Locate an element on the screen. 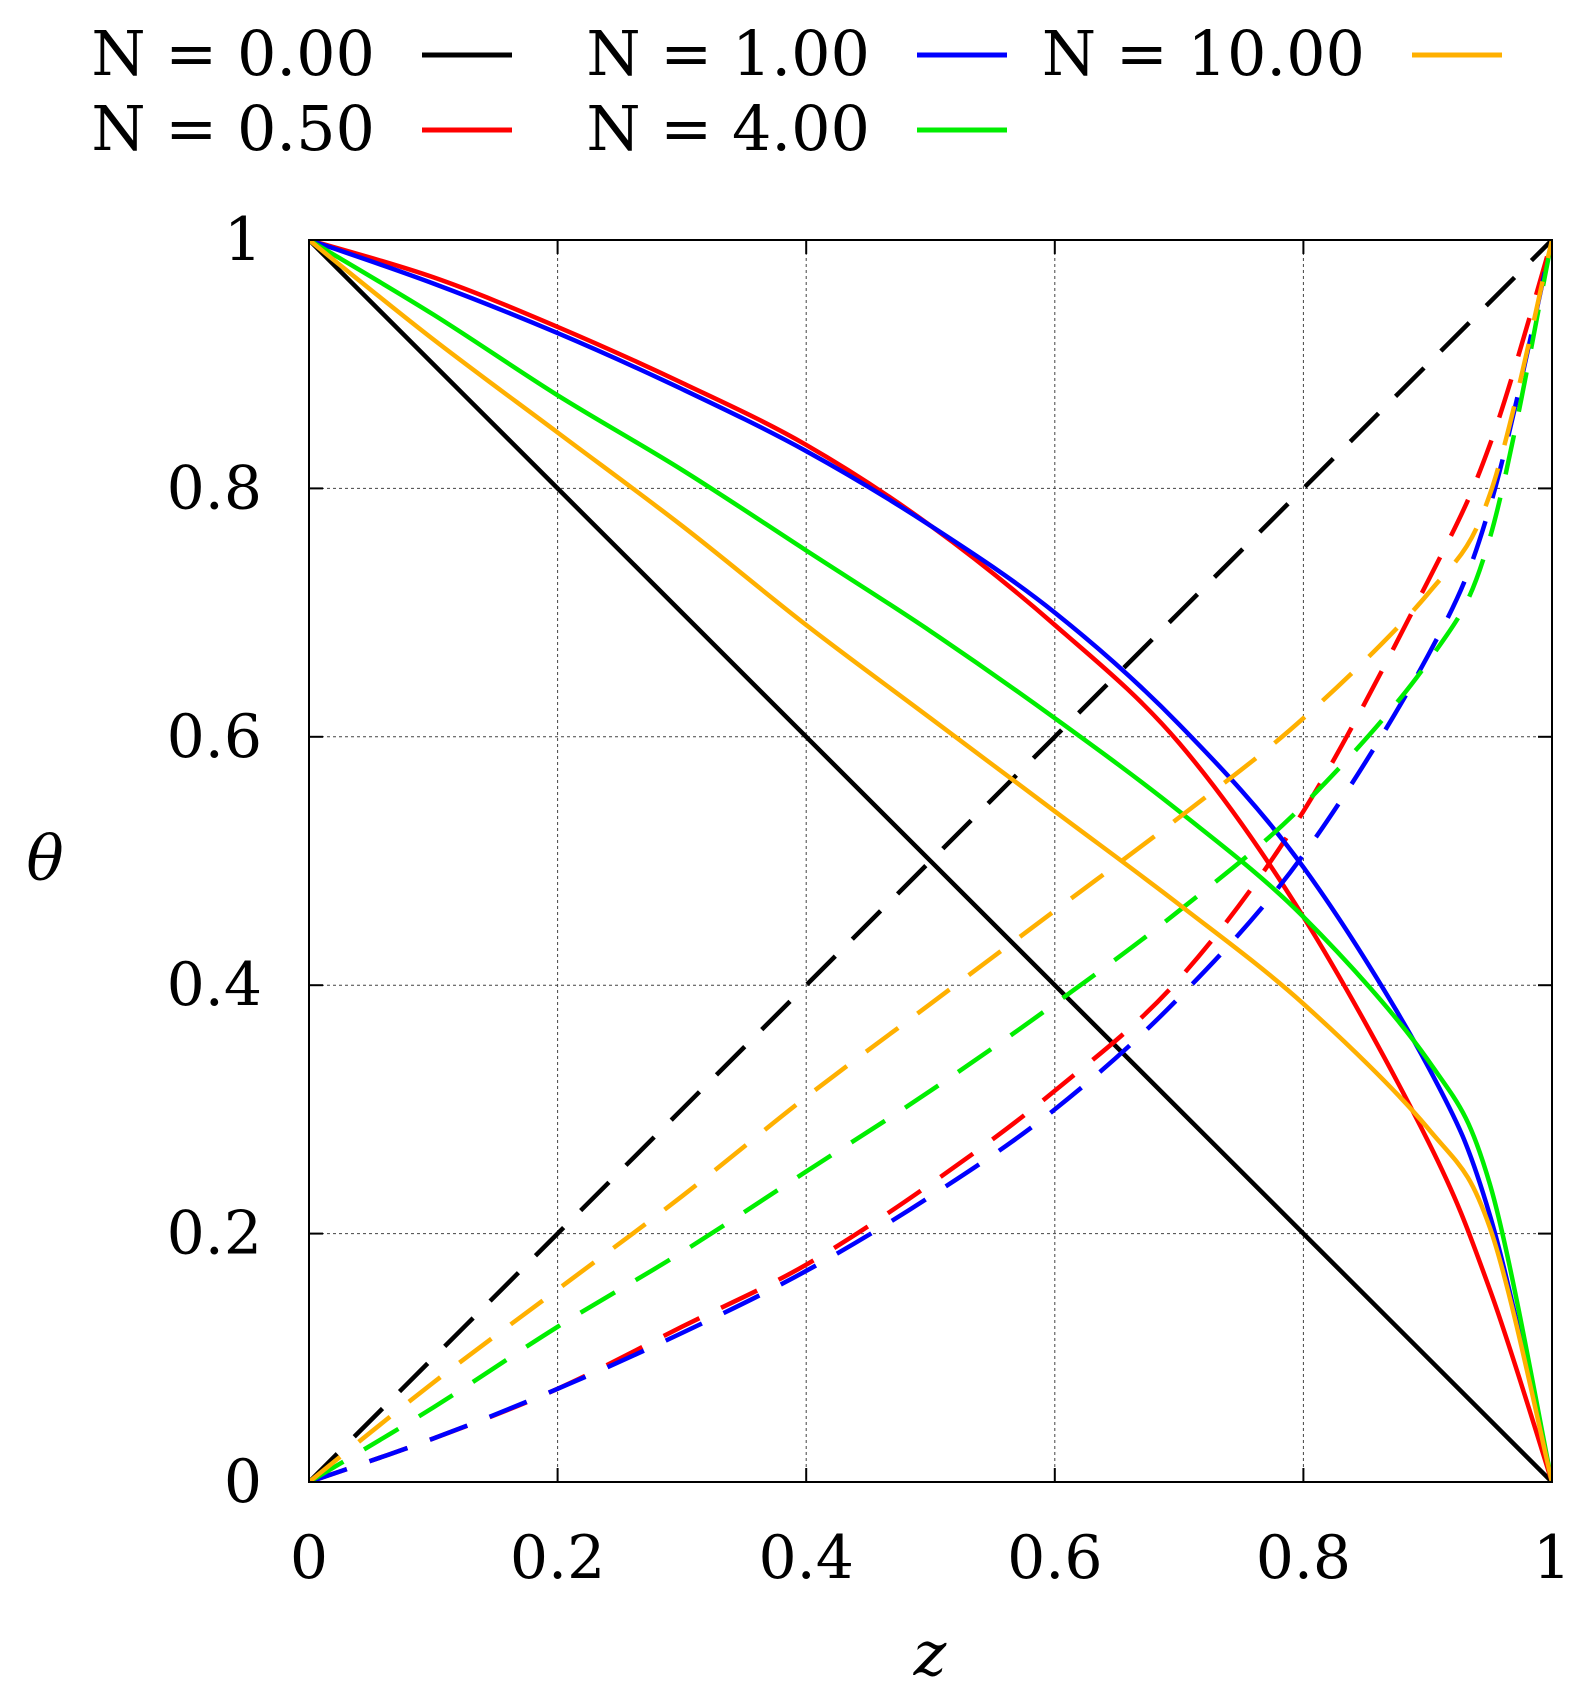 The width and height of the screenshot is (1590, 1707). legend-label: N = 10.00 is located at coordinates (1203, 53).